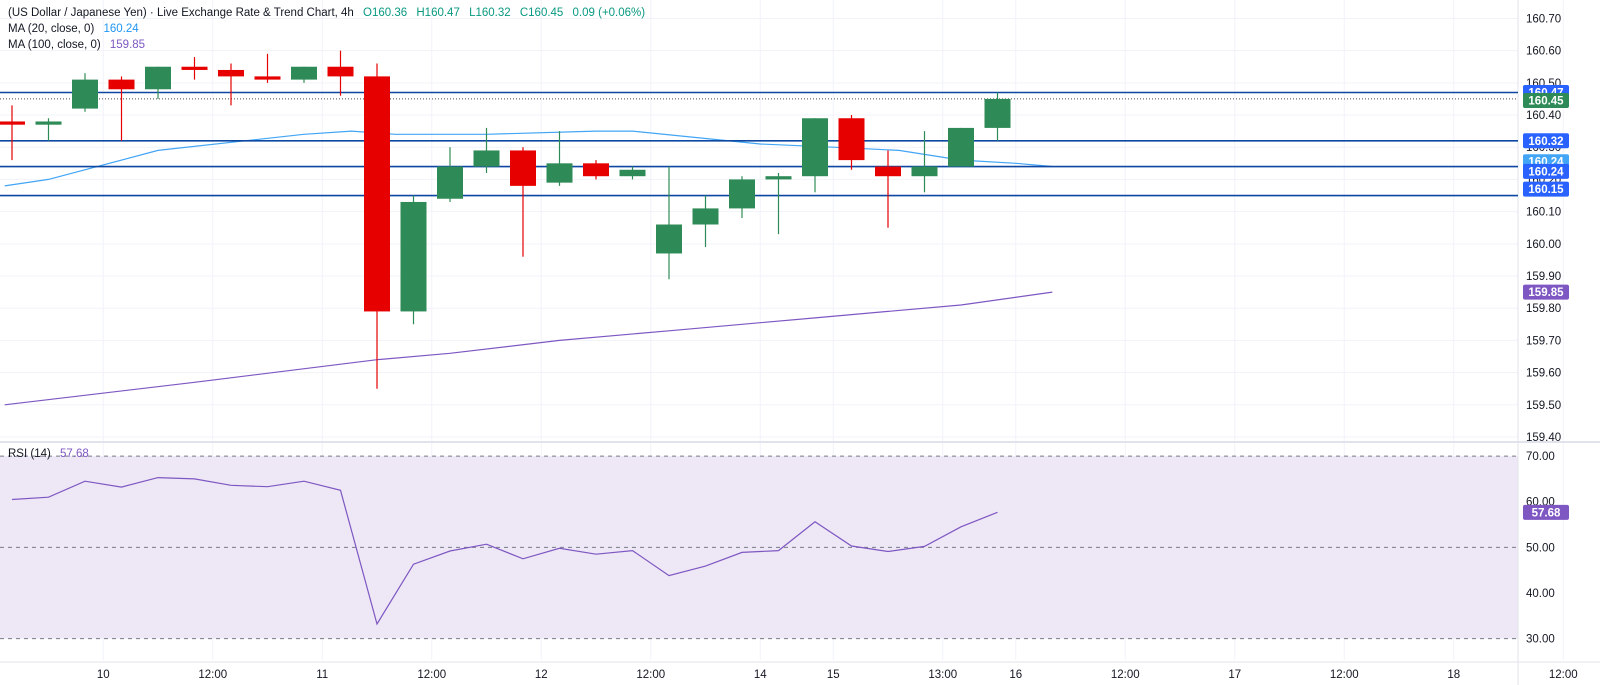 Image resolution: width=1600 pixels, height=685 pixels. I want to click on rsi-value: 57.68, so click(74, 454).